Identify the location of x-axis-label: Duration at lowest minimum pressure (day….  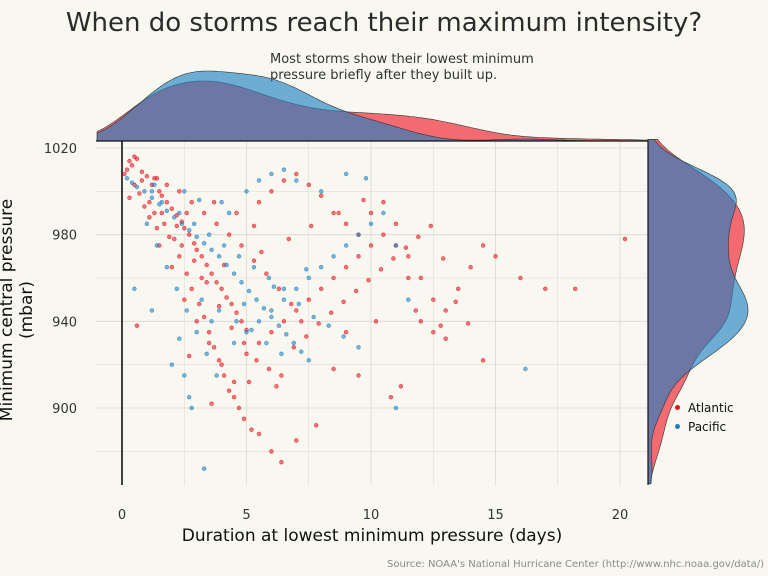
(372, 536).